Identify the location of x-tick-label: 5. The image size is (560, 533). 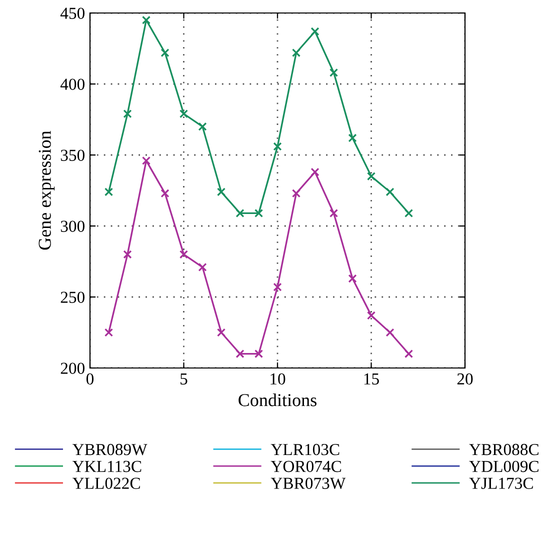
(184, 379).